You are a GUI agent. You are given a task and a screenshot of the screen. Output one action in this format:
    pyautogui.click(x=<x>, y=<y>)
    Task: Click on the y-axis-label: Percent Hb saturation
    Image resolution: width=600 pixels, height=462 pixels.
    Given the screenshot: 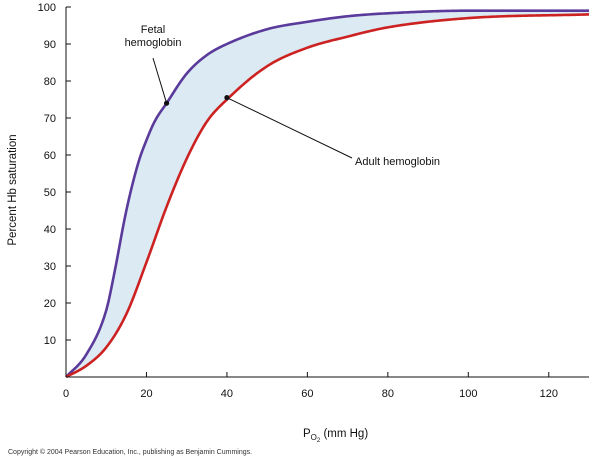 What is the action you would take?
    pyautogui.click(x=13, y=189)
    